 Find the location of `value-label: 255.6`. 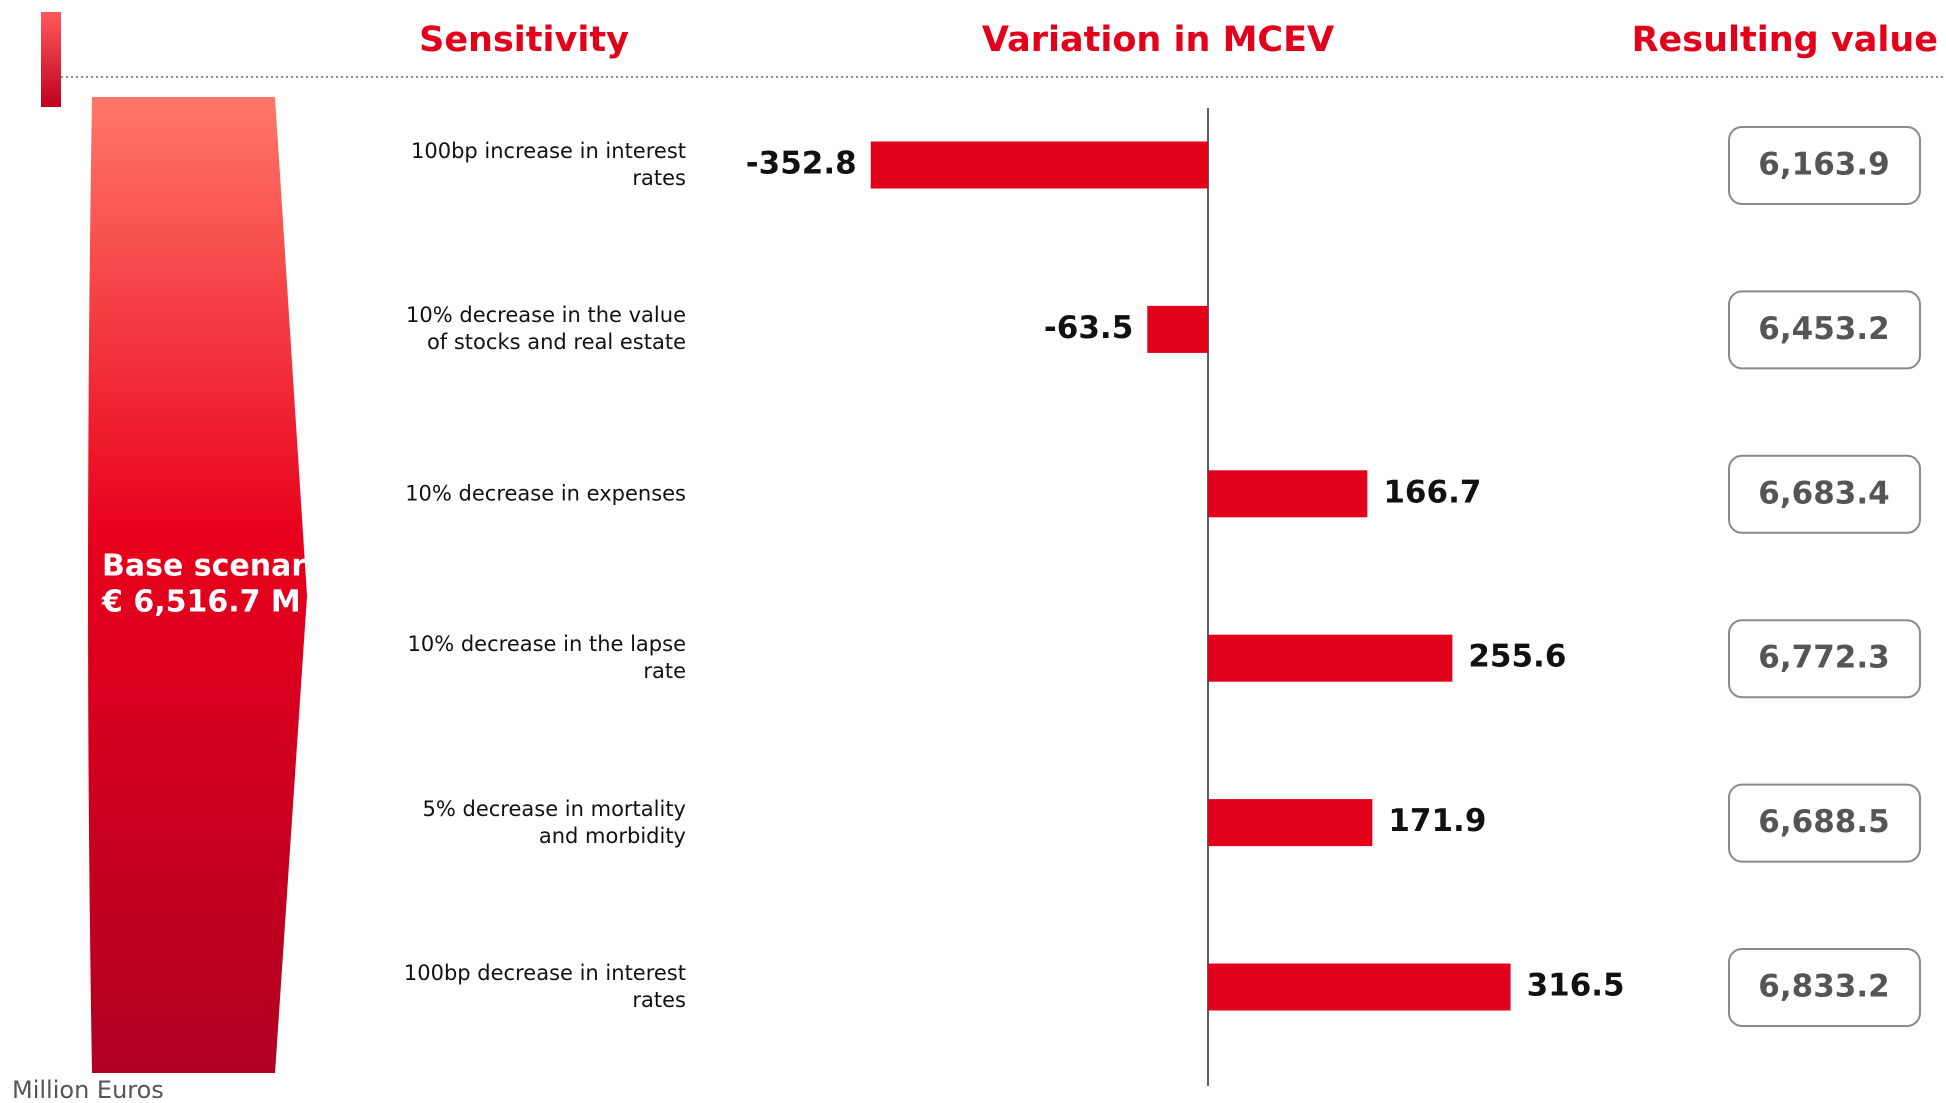

value-label: 255.6 is located at coordinates (1517, 657).